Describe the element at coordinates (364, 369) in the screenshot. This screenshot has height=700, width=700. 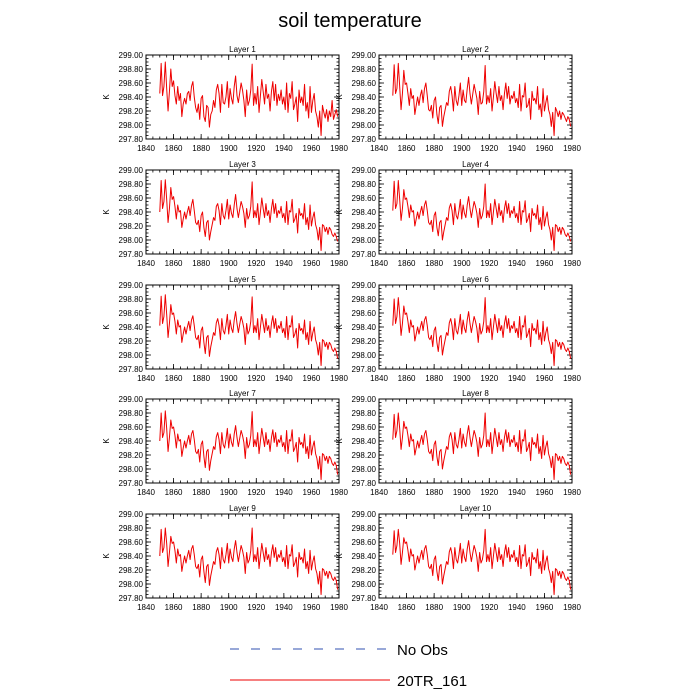
I see `layer-6-ytick-label: 297.80` at that location.